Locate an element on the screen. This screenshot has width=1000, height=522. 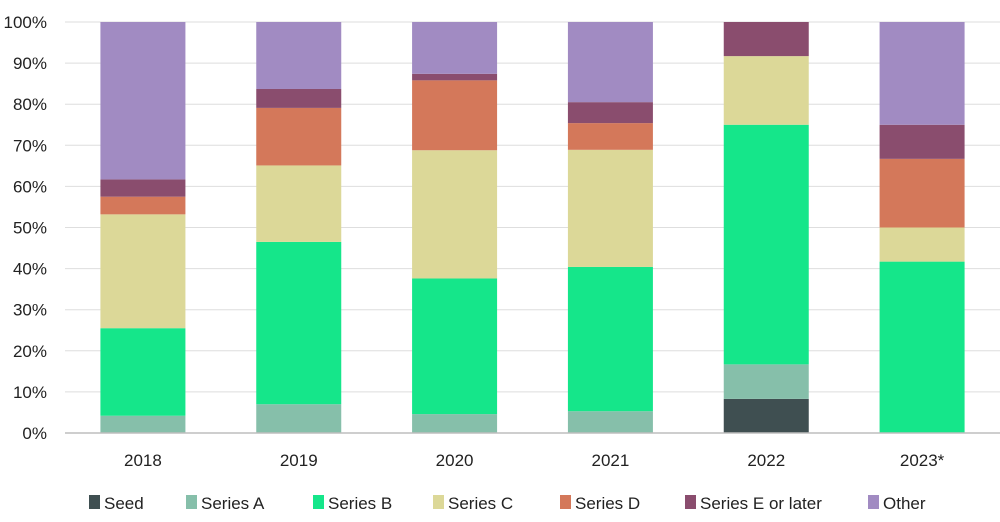
legend-label: Series E or later is located at coordinates (761, 503).